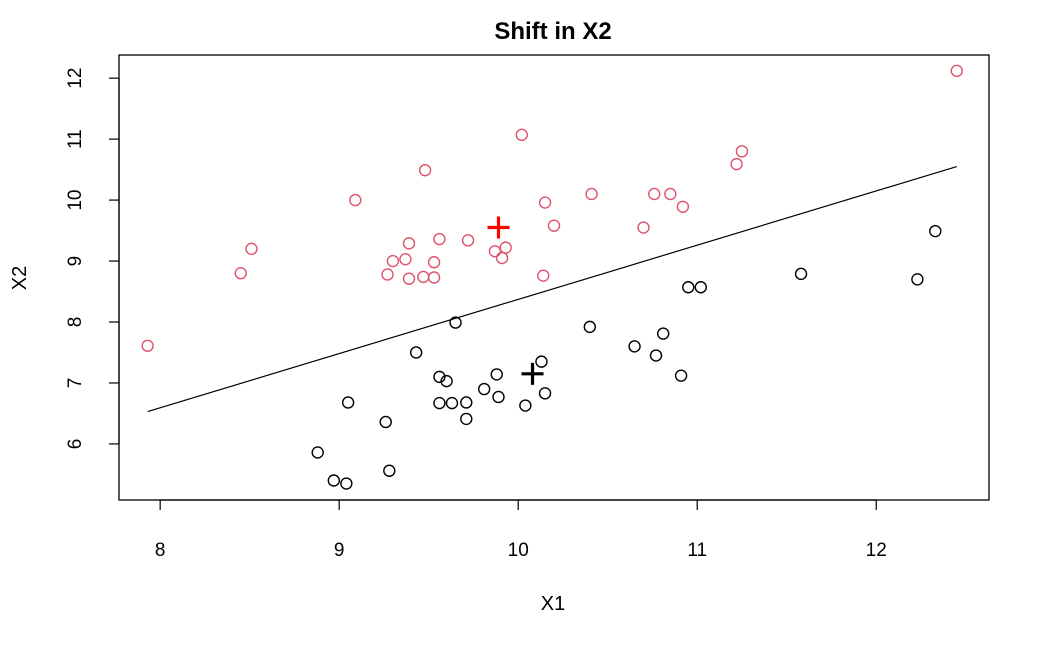  What do you see at coordinates (75, 444) in the screenshot?
I see `y-tick-label: 6` at bounding box center [75, 444].